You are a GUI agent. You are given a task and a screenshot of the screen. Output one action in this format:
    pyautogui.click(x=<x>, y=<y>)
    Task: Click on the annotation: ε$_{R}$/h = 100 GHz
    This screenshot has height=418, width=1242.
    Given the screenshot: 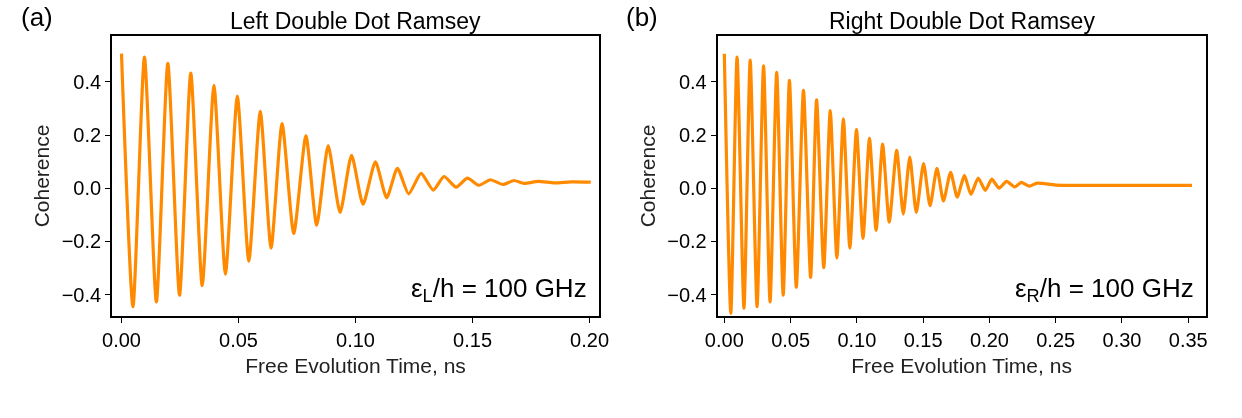 What is the action you would take?
    pyautogui.click(x=1104, y=290)
    